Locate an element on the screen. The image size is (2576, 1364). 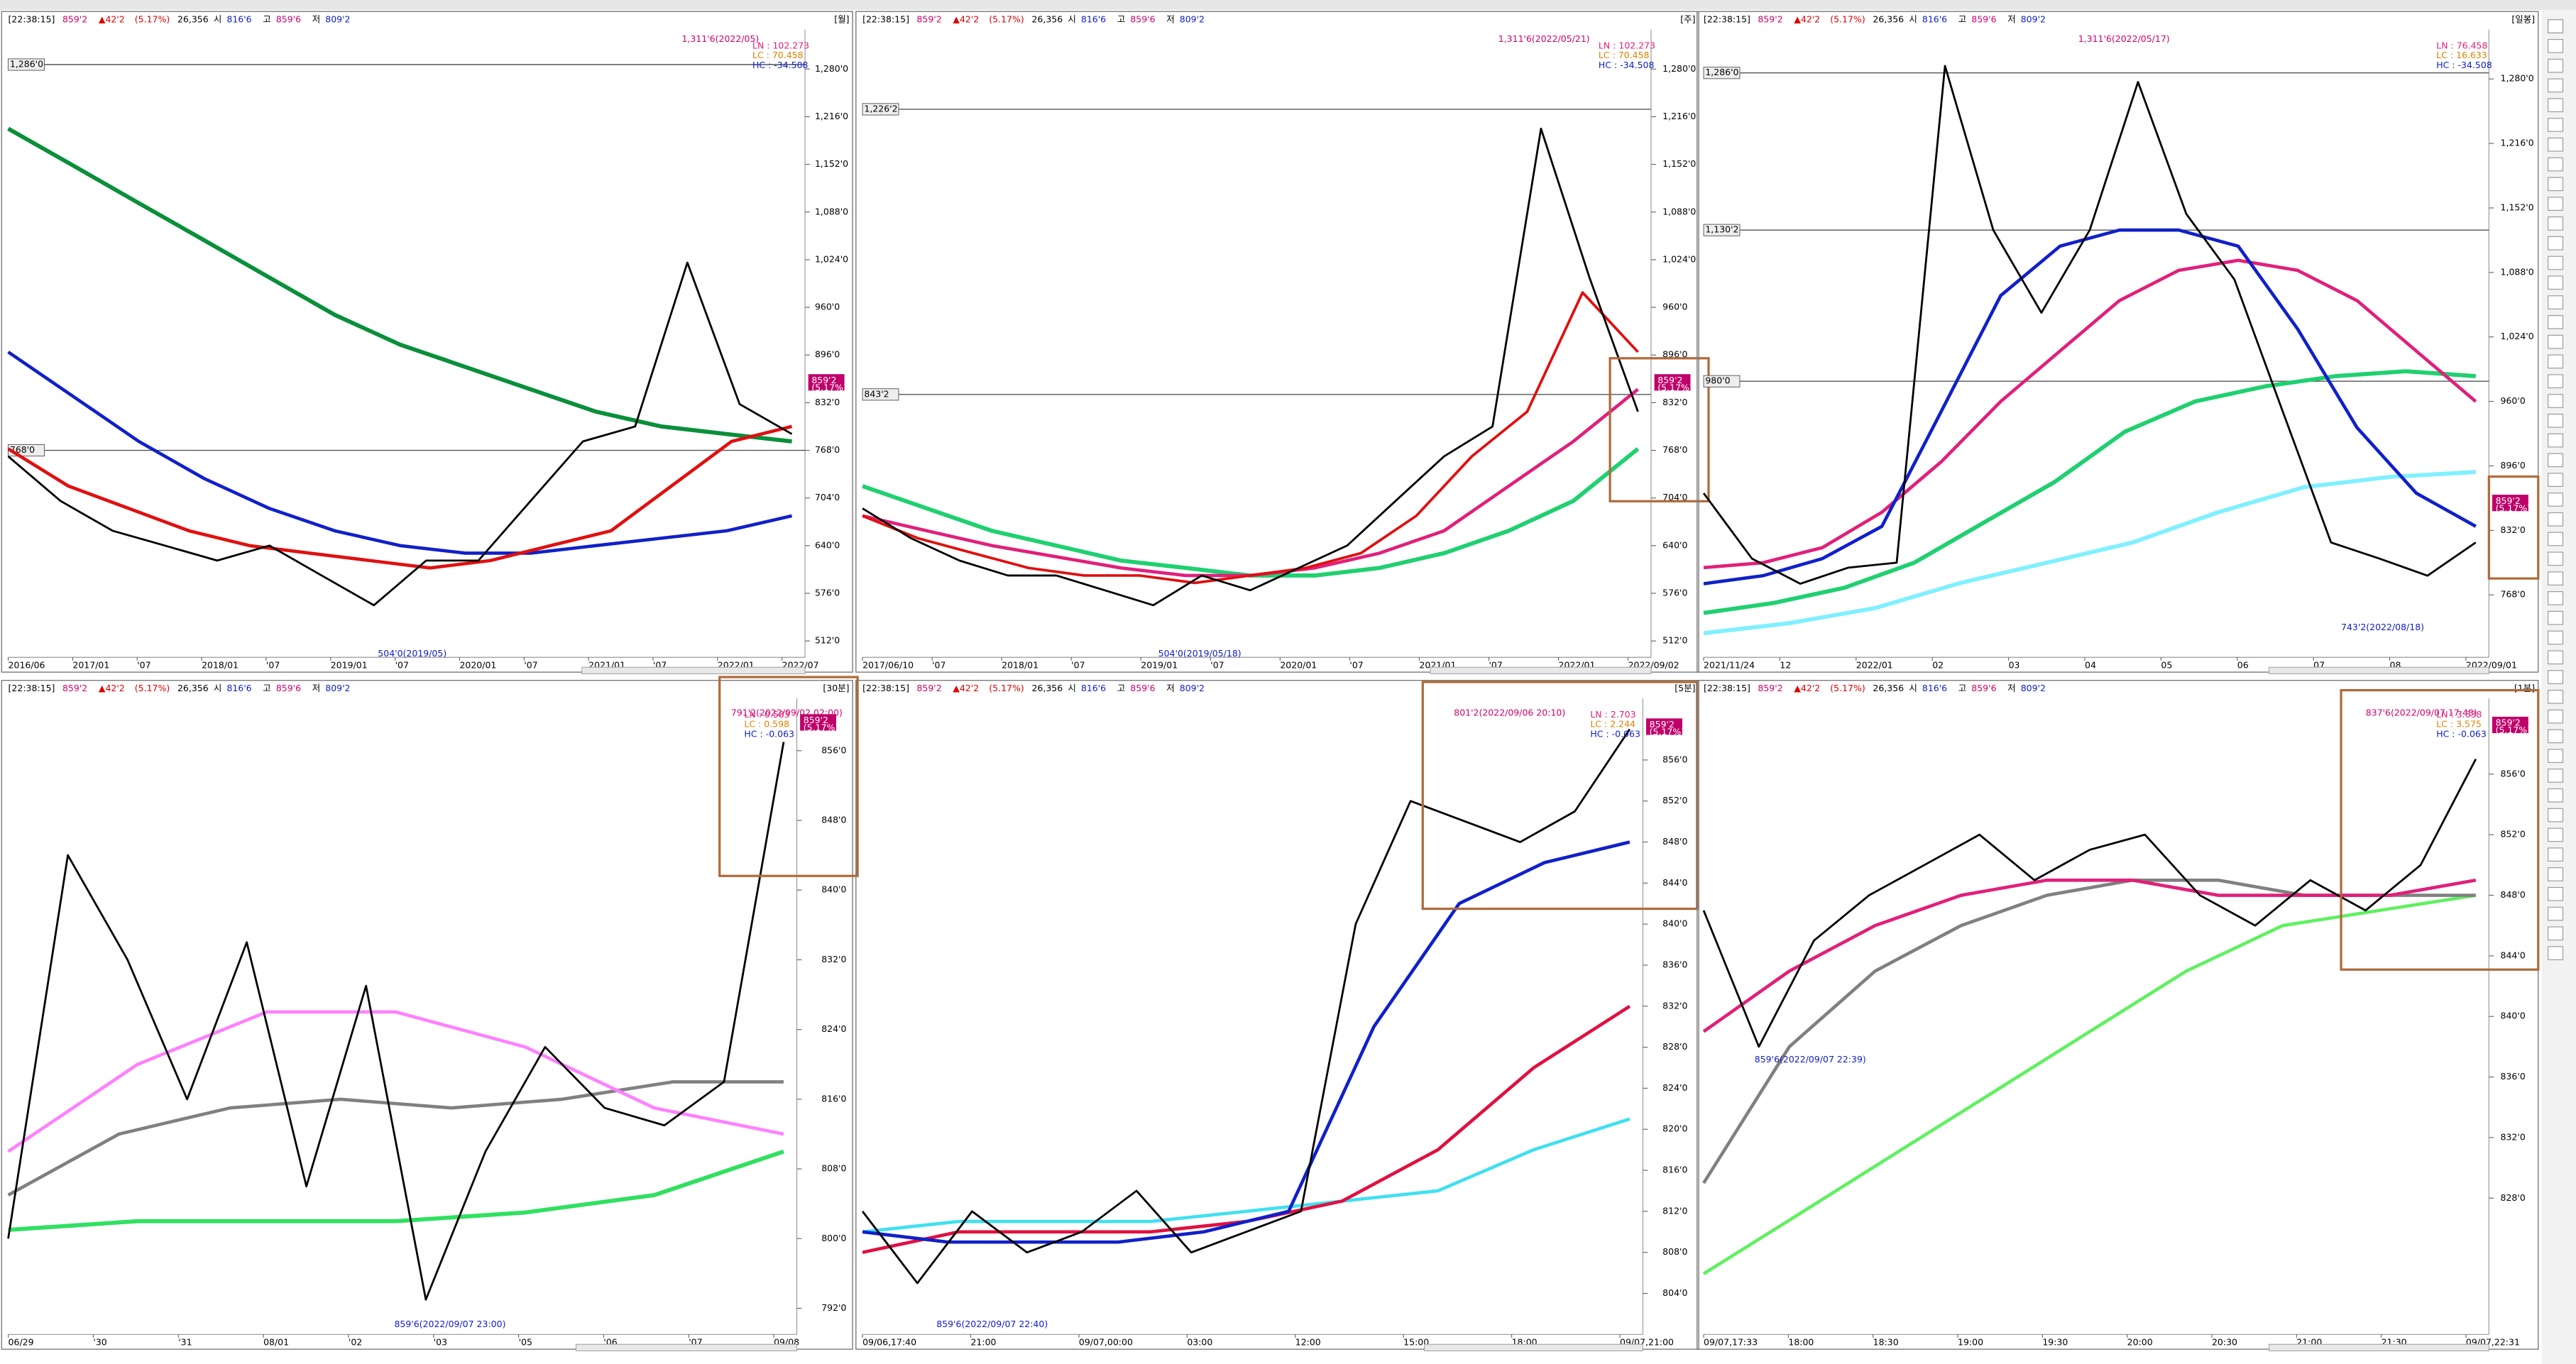
period-label: [30분] is located at coordinates (836, 688).